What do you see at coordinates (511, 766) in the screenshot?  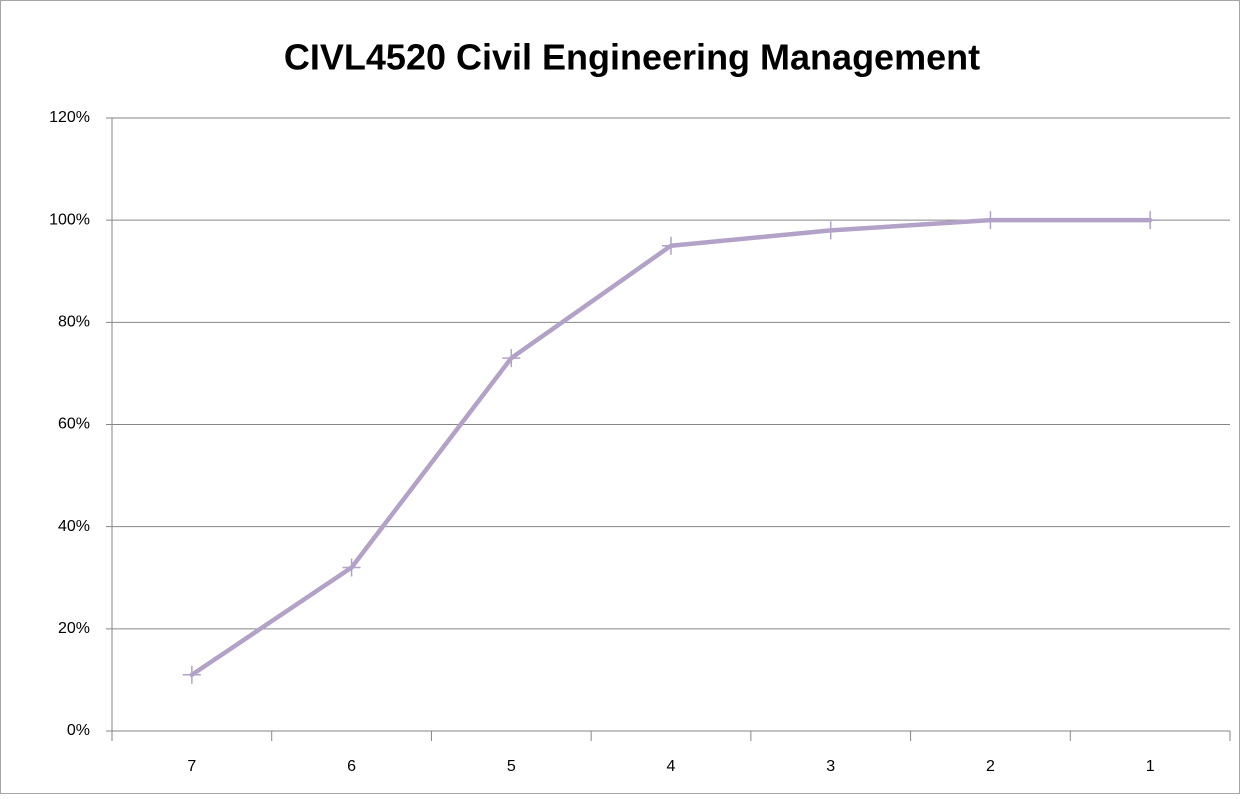 I see `x-tick-label: 5` at bounding box center [511, 766].